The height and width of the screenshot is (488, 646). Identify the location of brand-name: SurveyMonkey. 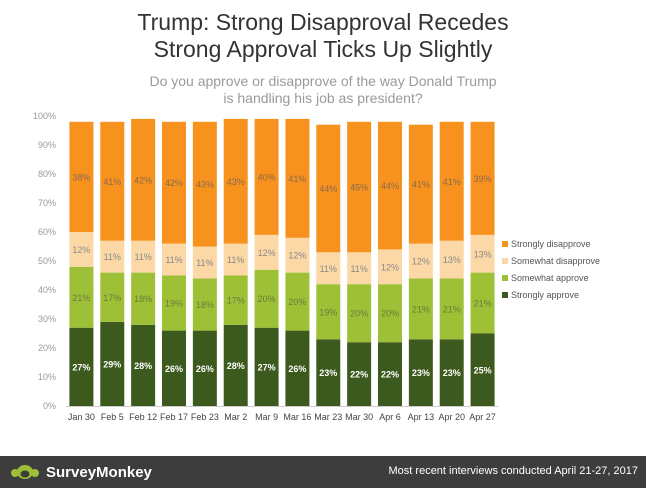
(99, 472).